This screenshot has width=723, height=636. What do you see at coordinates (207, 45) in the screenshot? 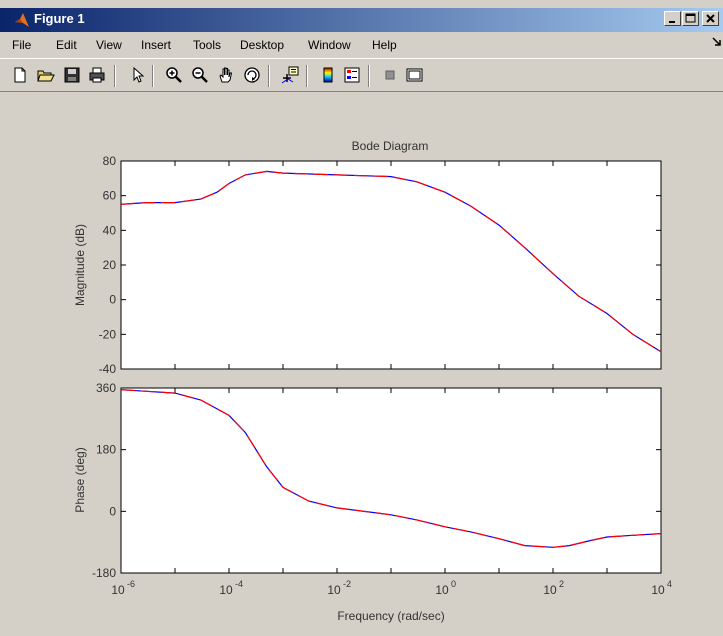
I see `menu-tools: Tools` at bounding box center [207, 45].